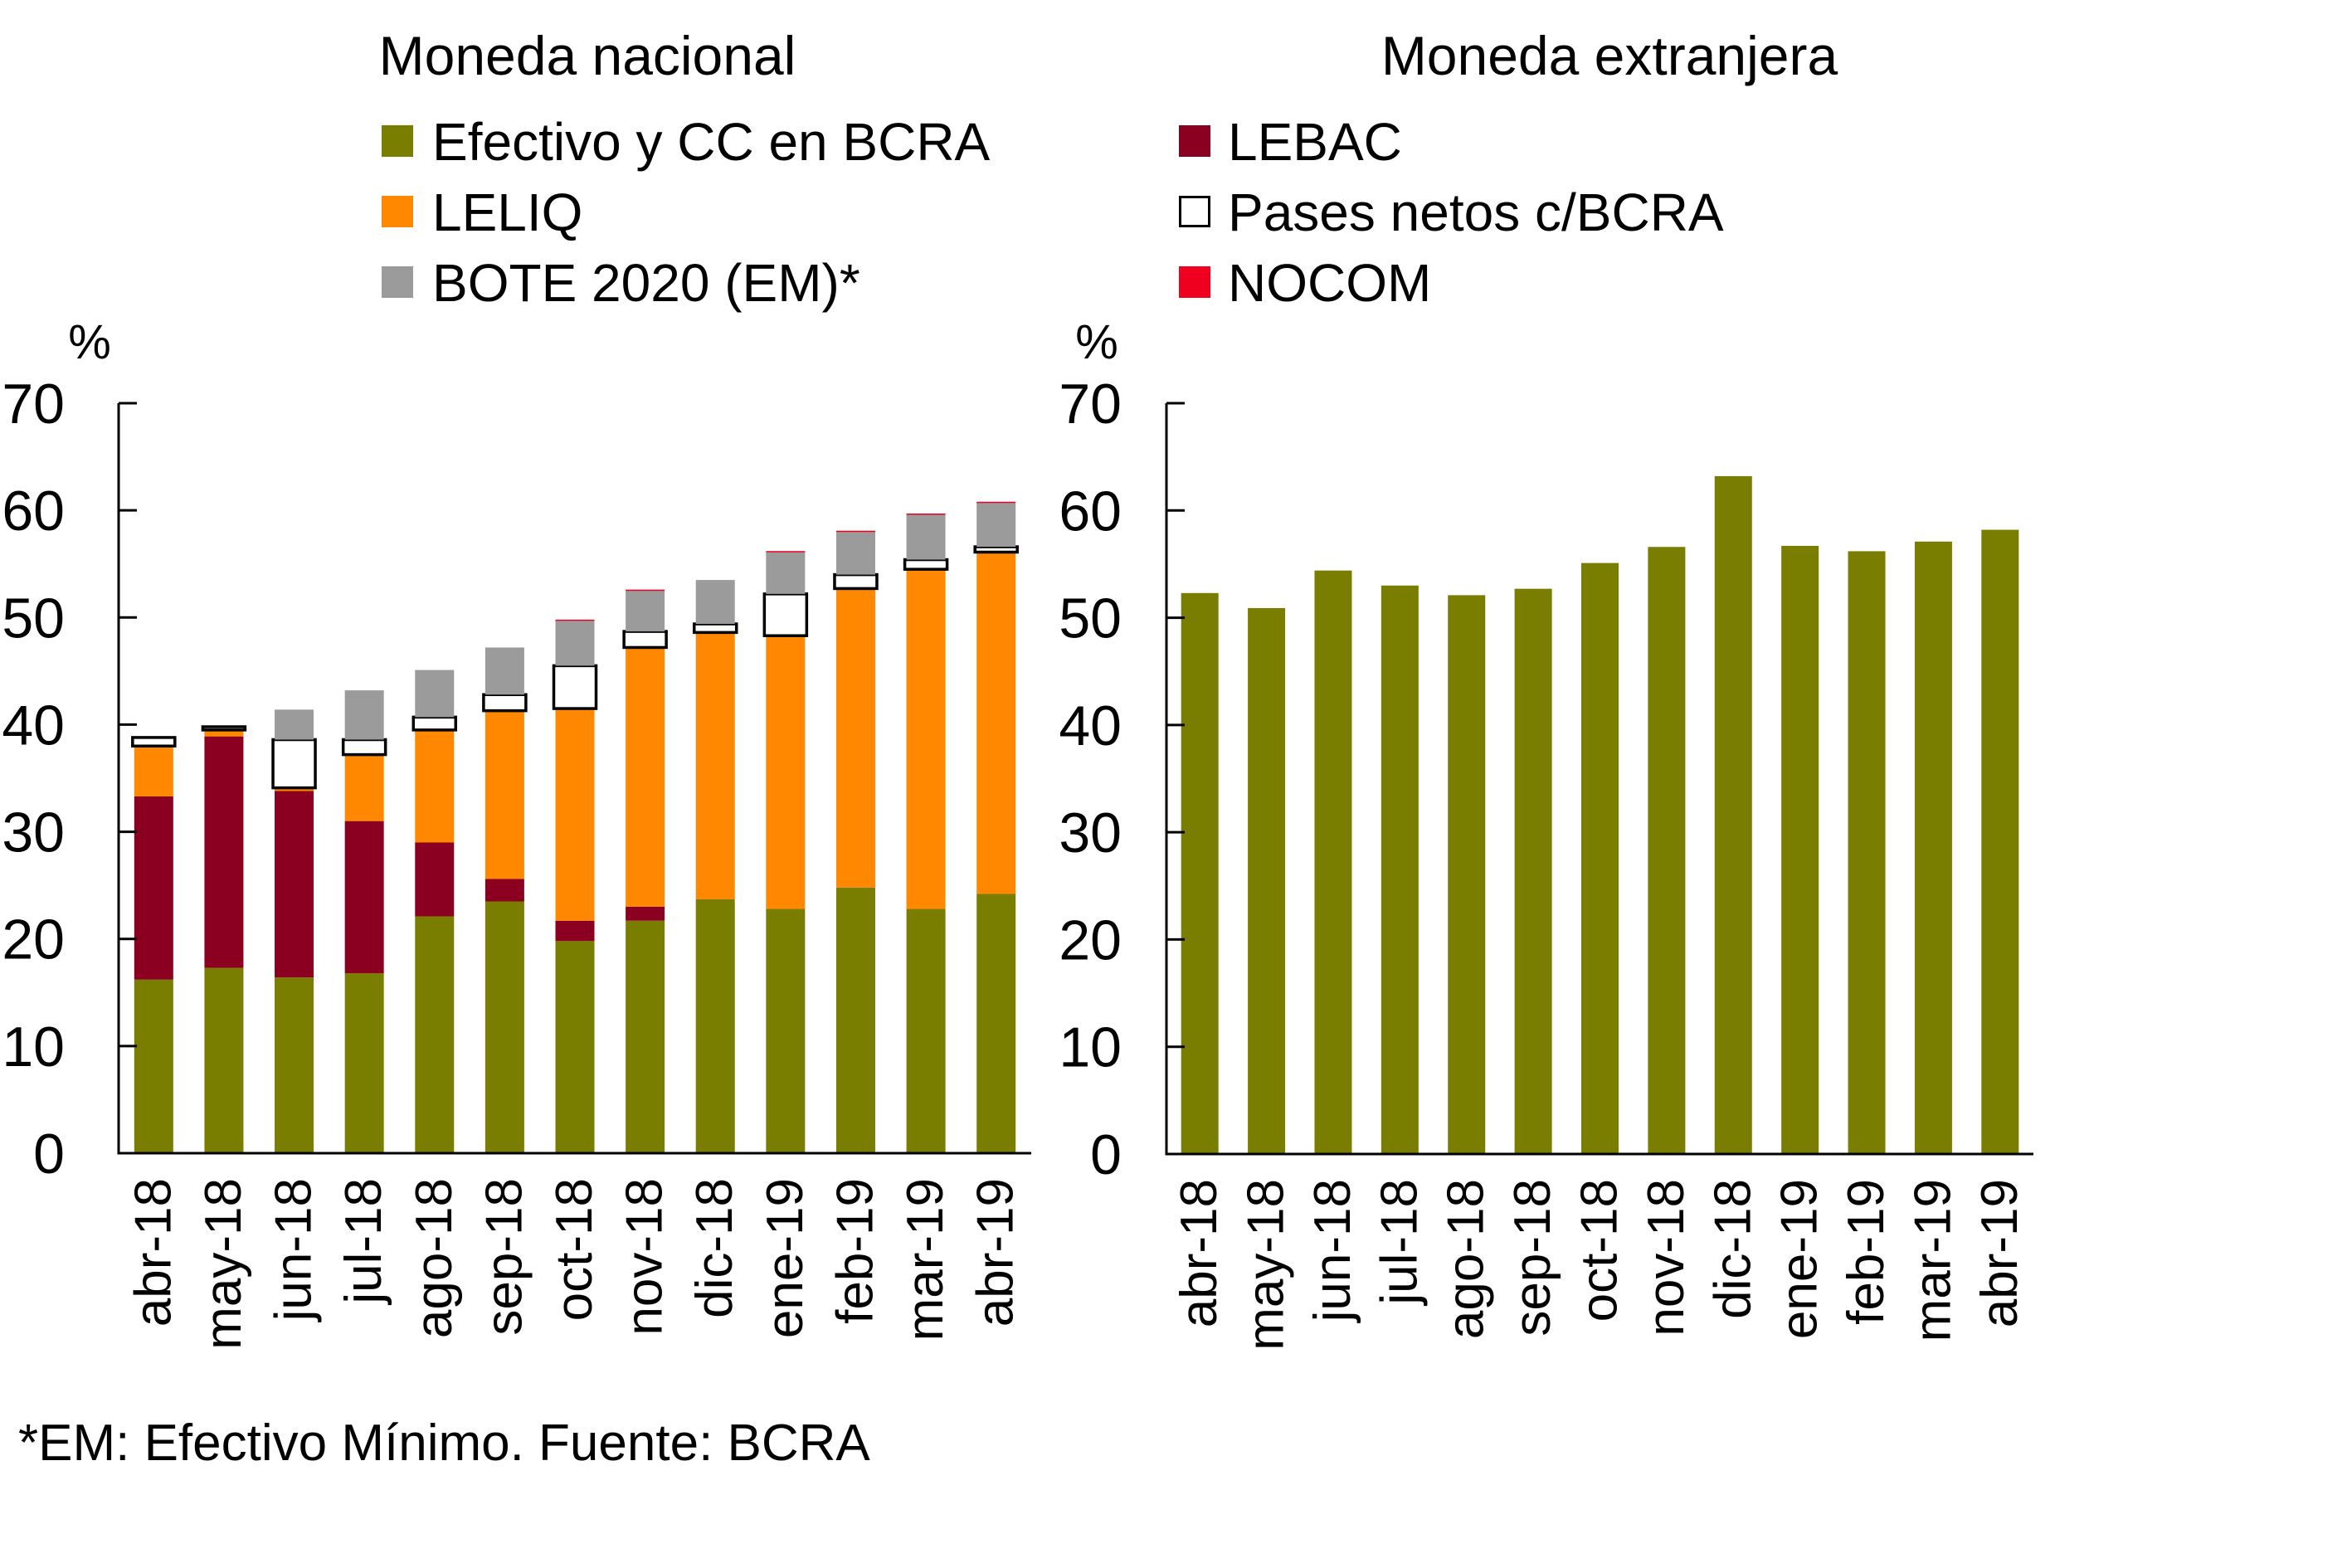 The image size is (2352, 1568). What do you see at coordinates (89, 342) in the screenshot?
I see `left-y-unit-label: %` at bounding box center [89, 342].